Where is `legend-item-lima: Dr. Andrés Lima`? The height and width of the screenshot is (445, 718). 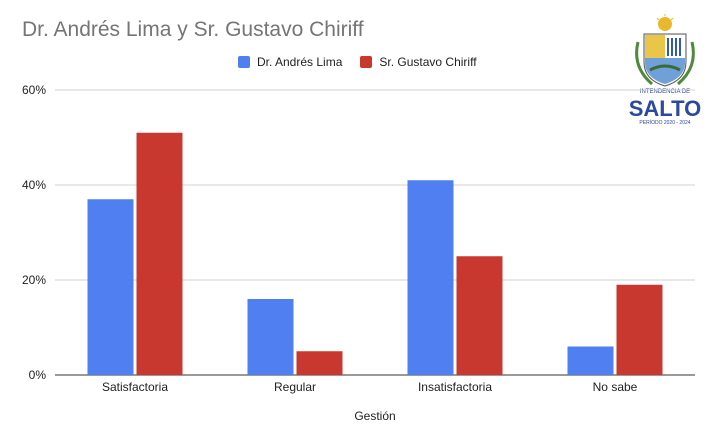
legend-item-lima: Dr. Andrés Lima is located at coordinates (290, 62).